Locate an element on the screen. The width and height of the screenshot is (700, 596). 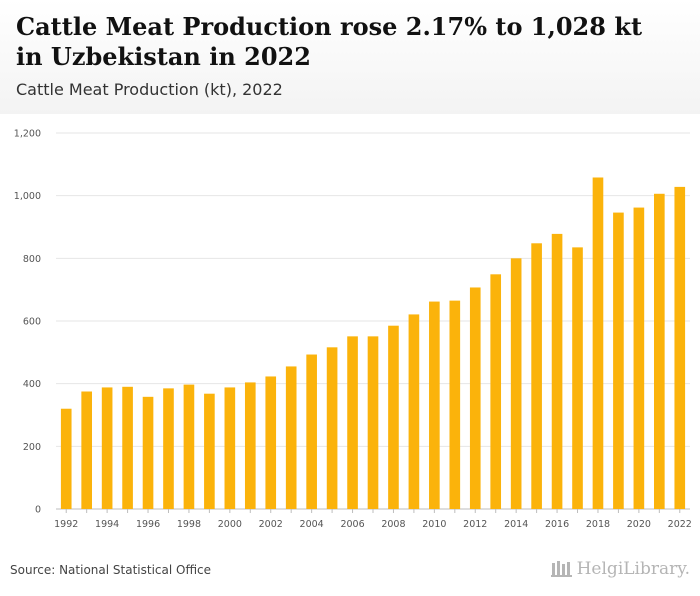
bar-2009 is located at coordinates (414, 411).